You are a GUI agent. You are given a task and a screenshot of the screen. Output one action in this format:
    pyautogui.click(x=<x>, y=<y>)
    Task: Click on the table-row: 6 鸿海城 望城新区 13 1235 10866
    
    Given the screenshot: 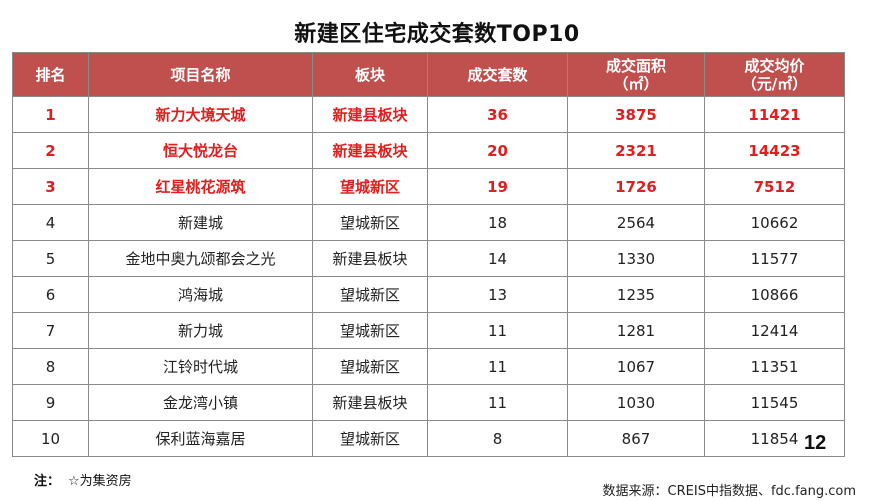 What is the action you would take?
    pyautogui.click(x=428, y=294)
    